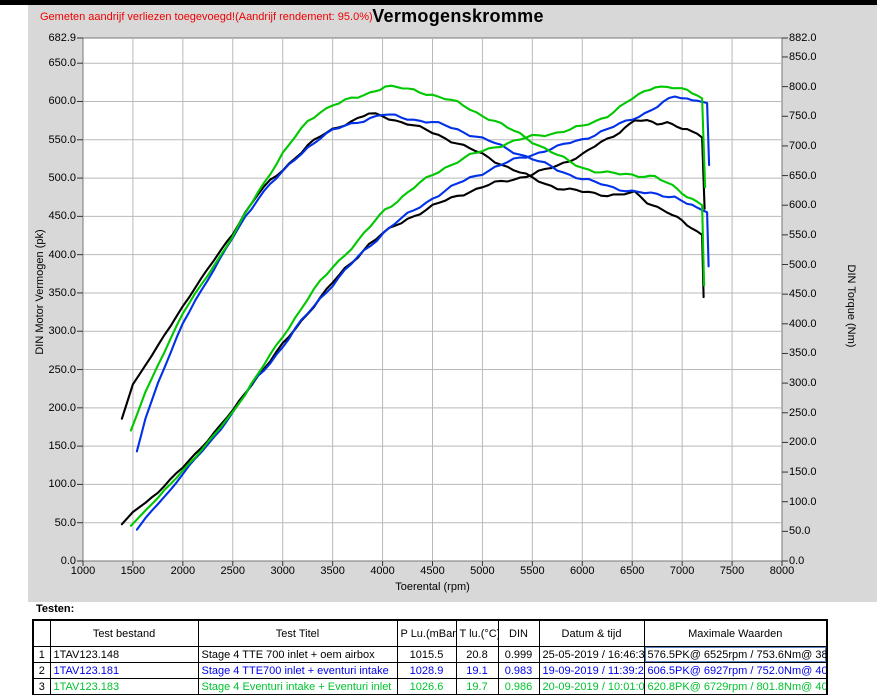  What do you see at coordinates (332, 571) in the screenshot?
I see `x-tick-label: 3500` at bounding box center [332, 571].